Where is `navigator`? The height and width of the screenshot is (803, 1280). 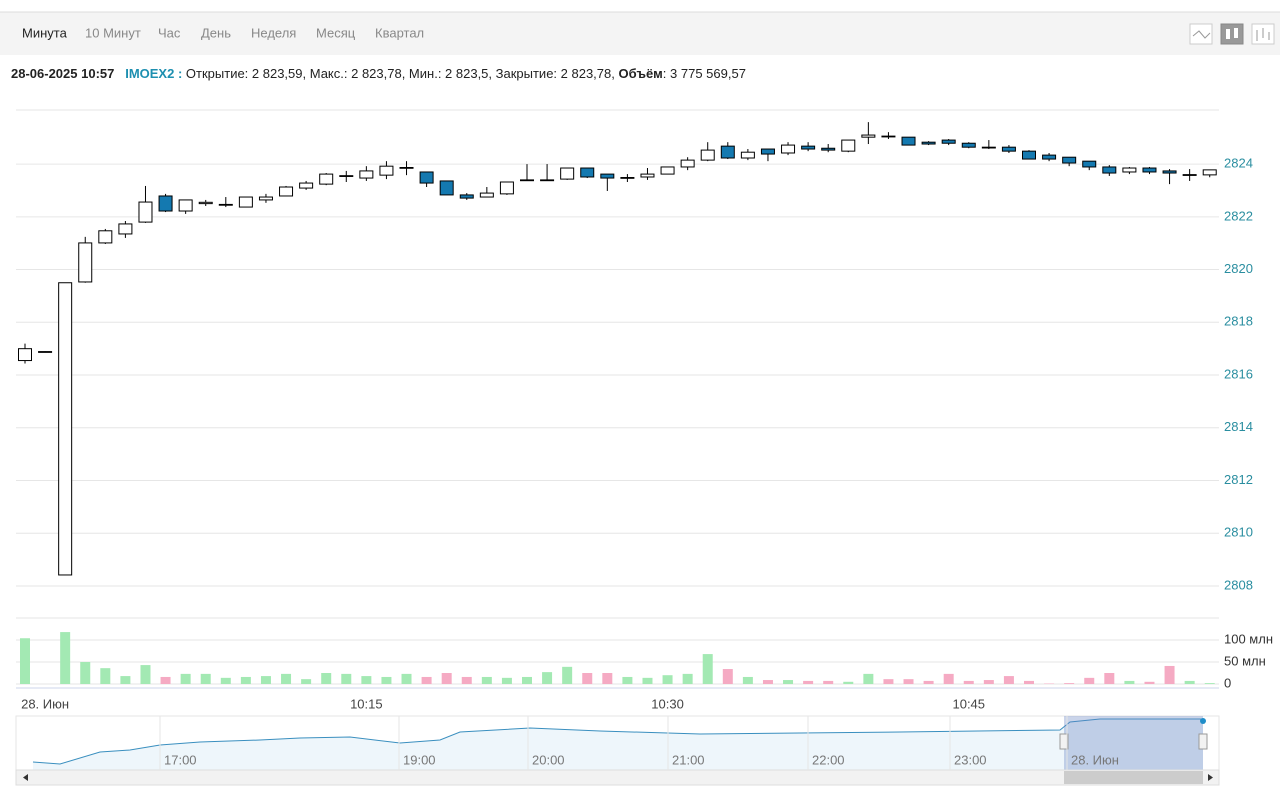
navigator is located at coordinates (617, 750).